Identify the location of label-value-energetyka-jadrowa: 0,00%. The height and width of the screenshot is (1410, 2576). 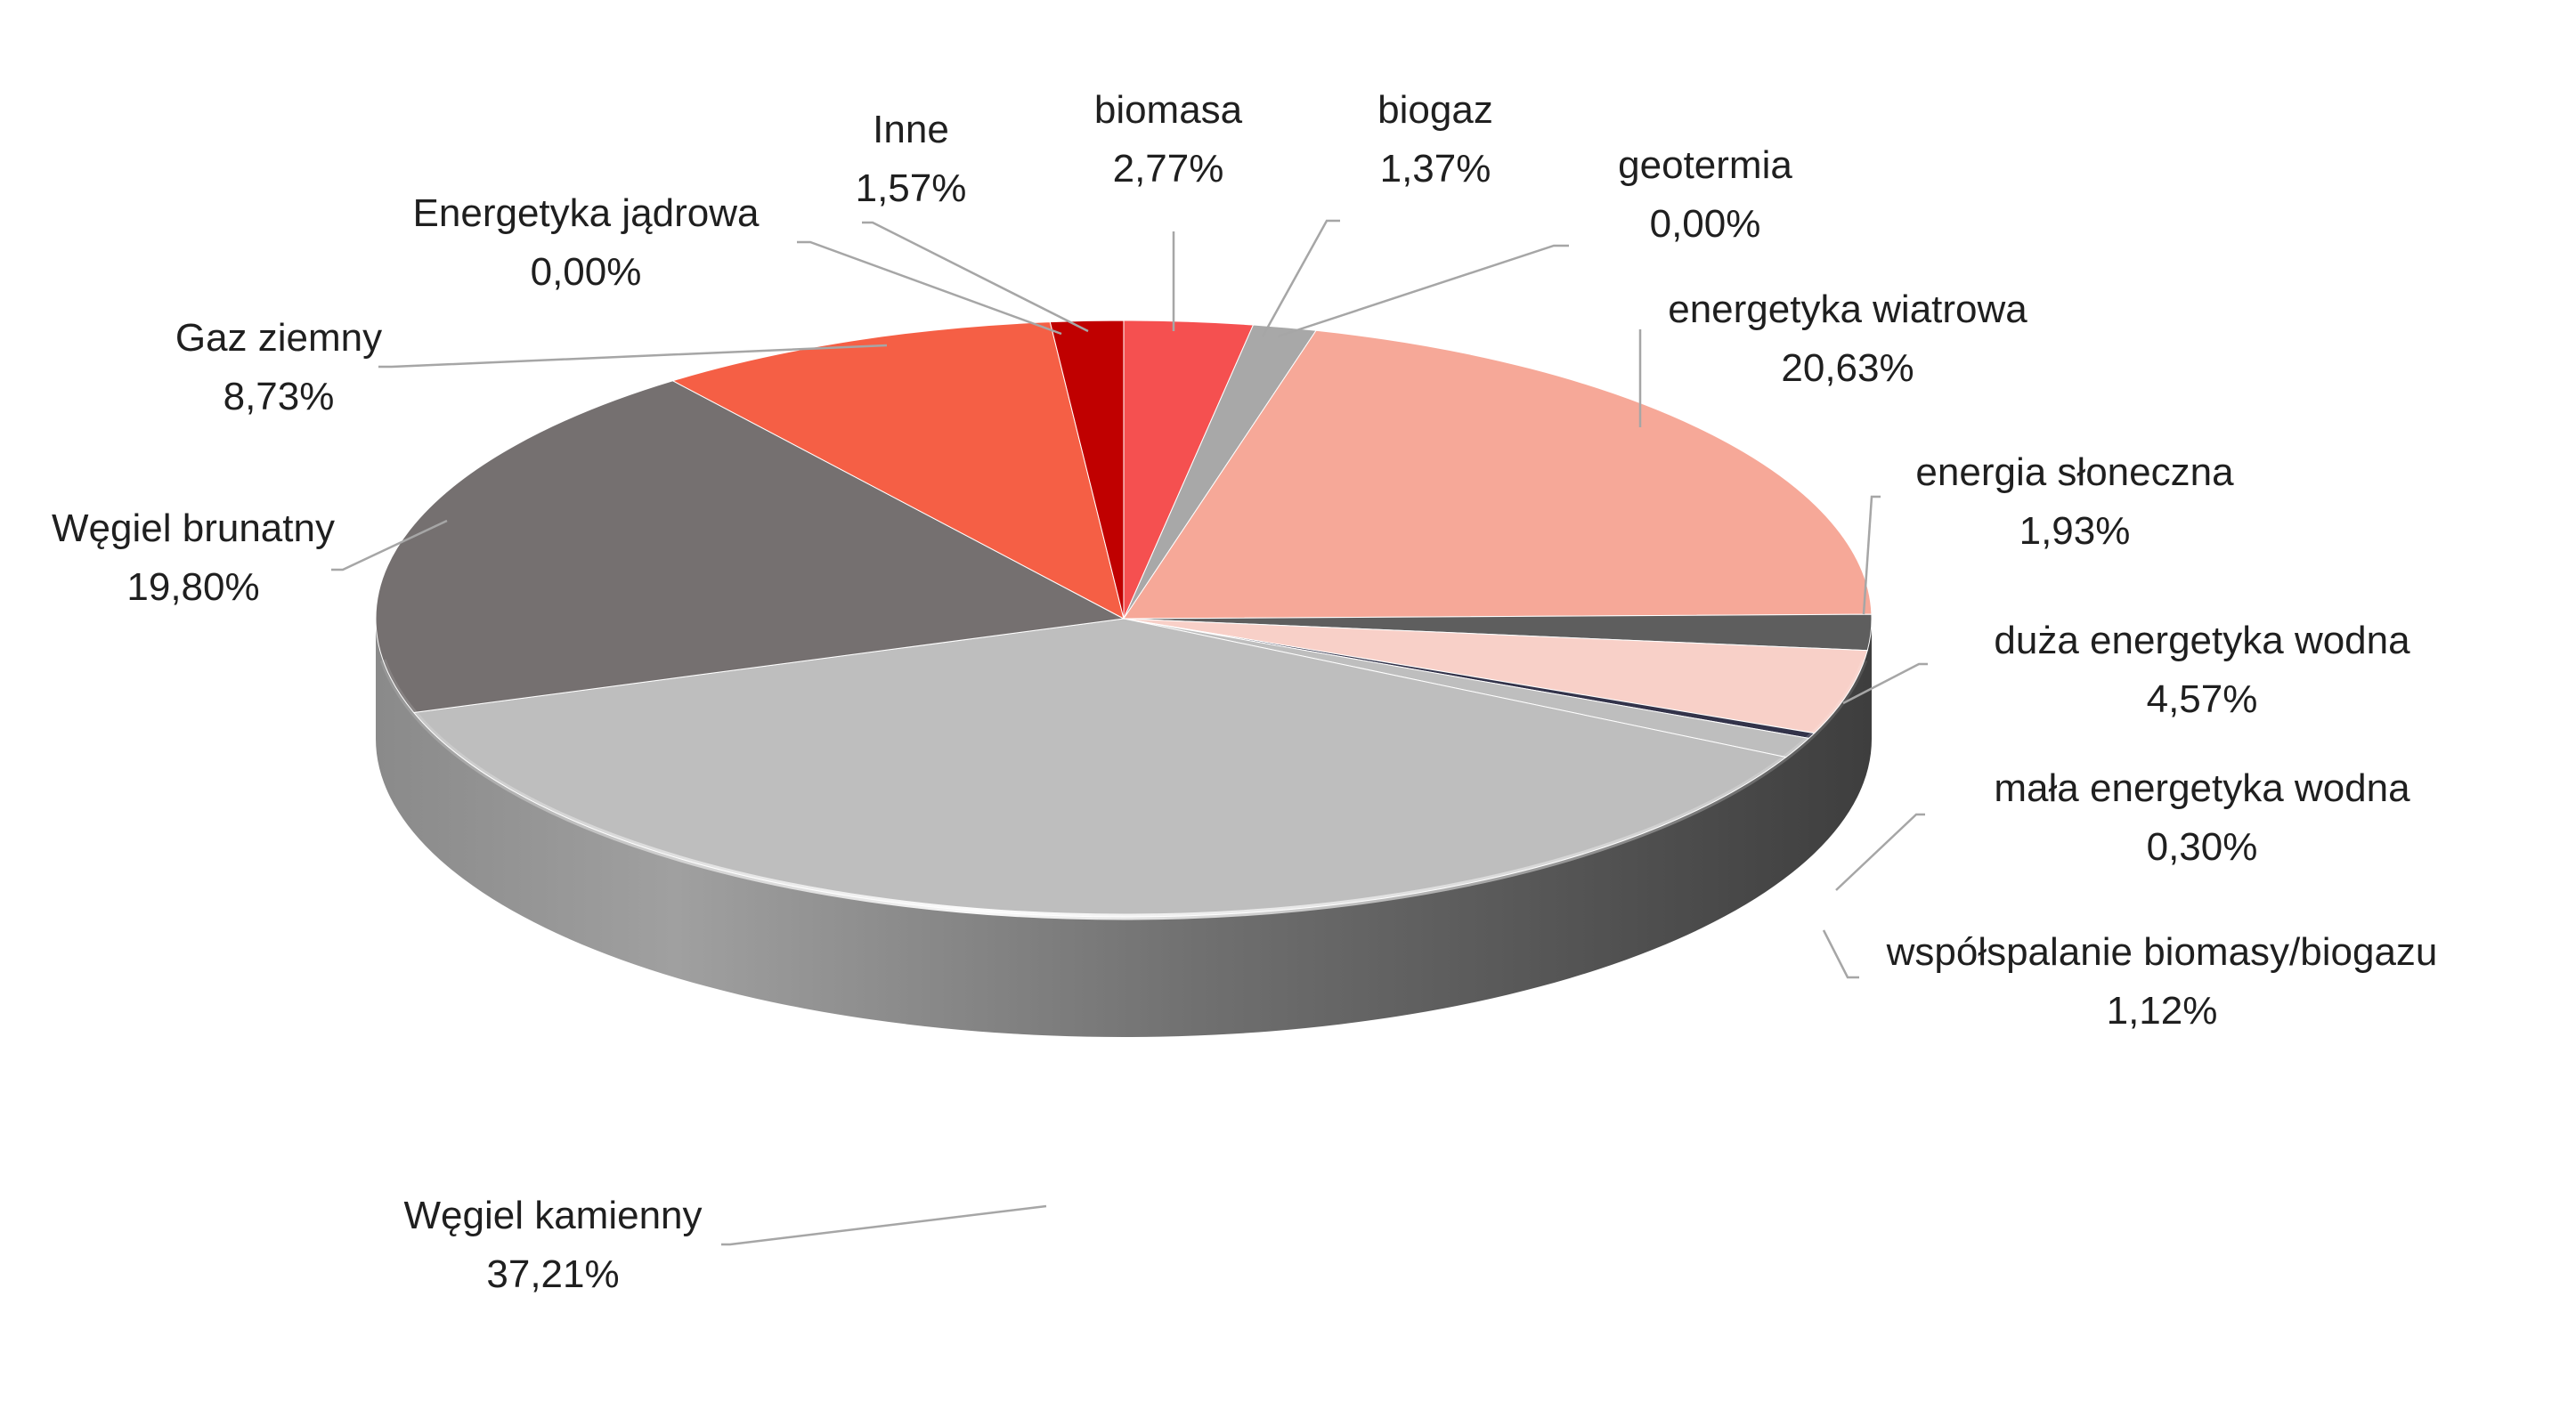
(586, 272).